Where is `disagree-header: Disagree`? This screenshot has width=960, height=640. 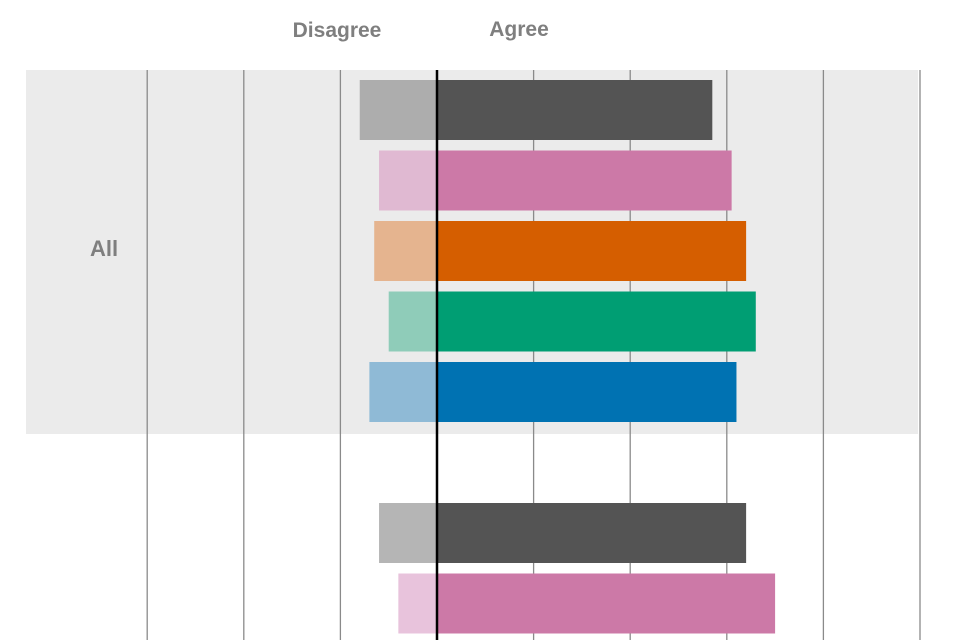 disagree-header: Disagree is located at coordinates (337, 30).